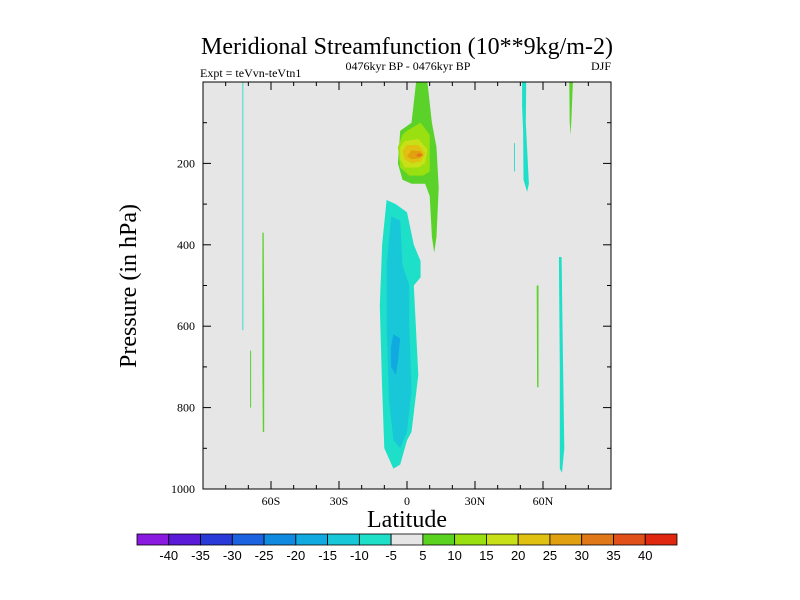 The width and height of the screenshot is (800, 600). I want to click on colorbar-label: -20, so click(295, 555).